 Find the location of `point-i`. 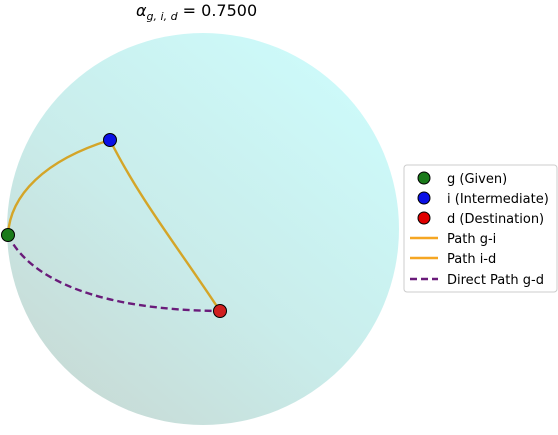

point-i is located at coordinates (110, 140).